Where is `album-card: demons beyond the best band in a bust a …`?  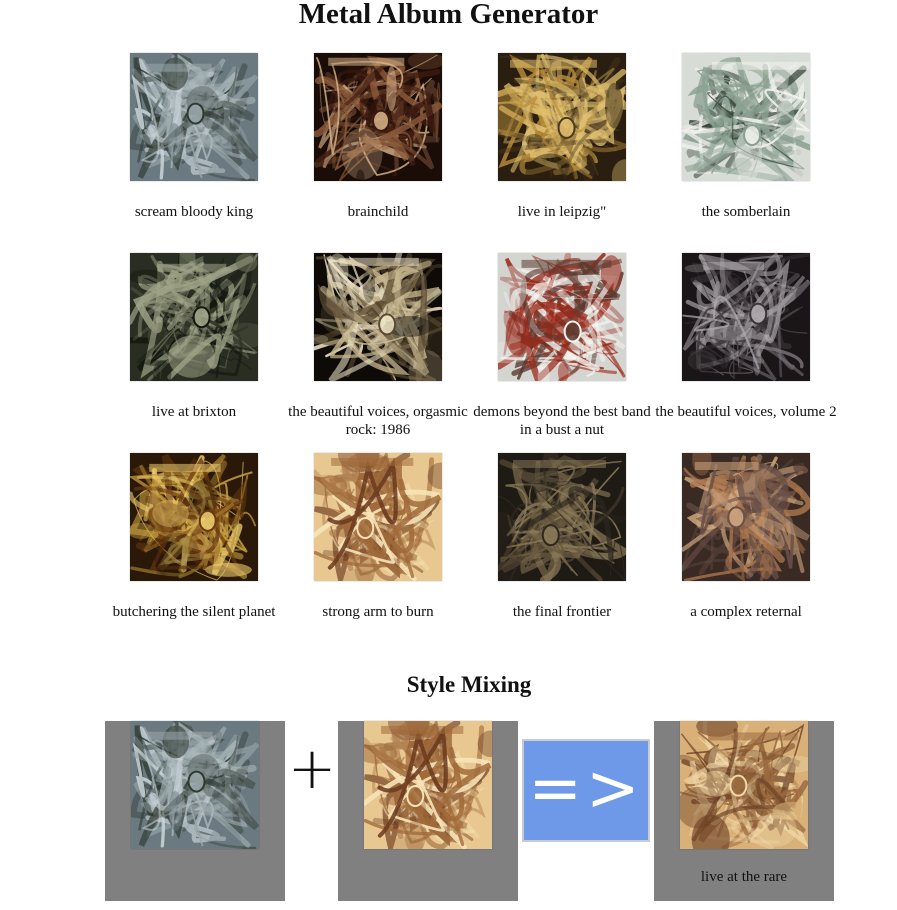 album-card: demons beyond the best band in a bust a … is located at coordinates (562, 346).